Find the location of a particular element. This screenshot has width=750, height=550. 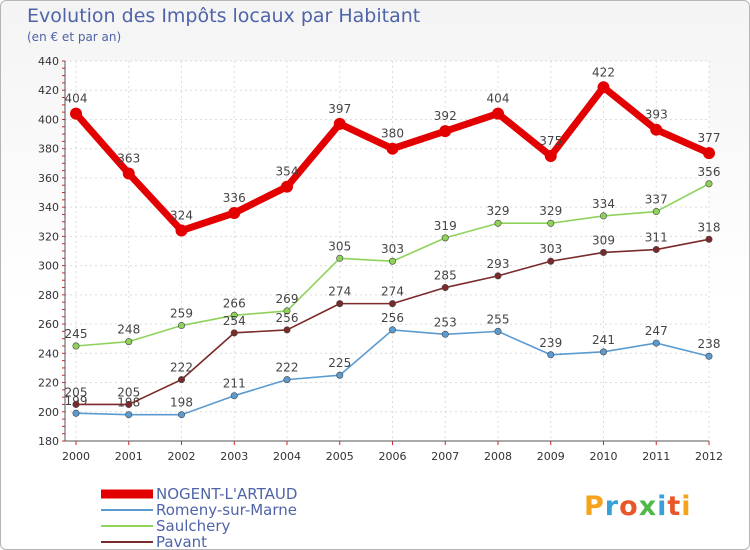

data-label: 259 is located at coordinates (181, 314).